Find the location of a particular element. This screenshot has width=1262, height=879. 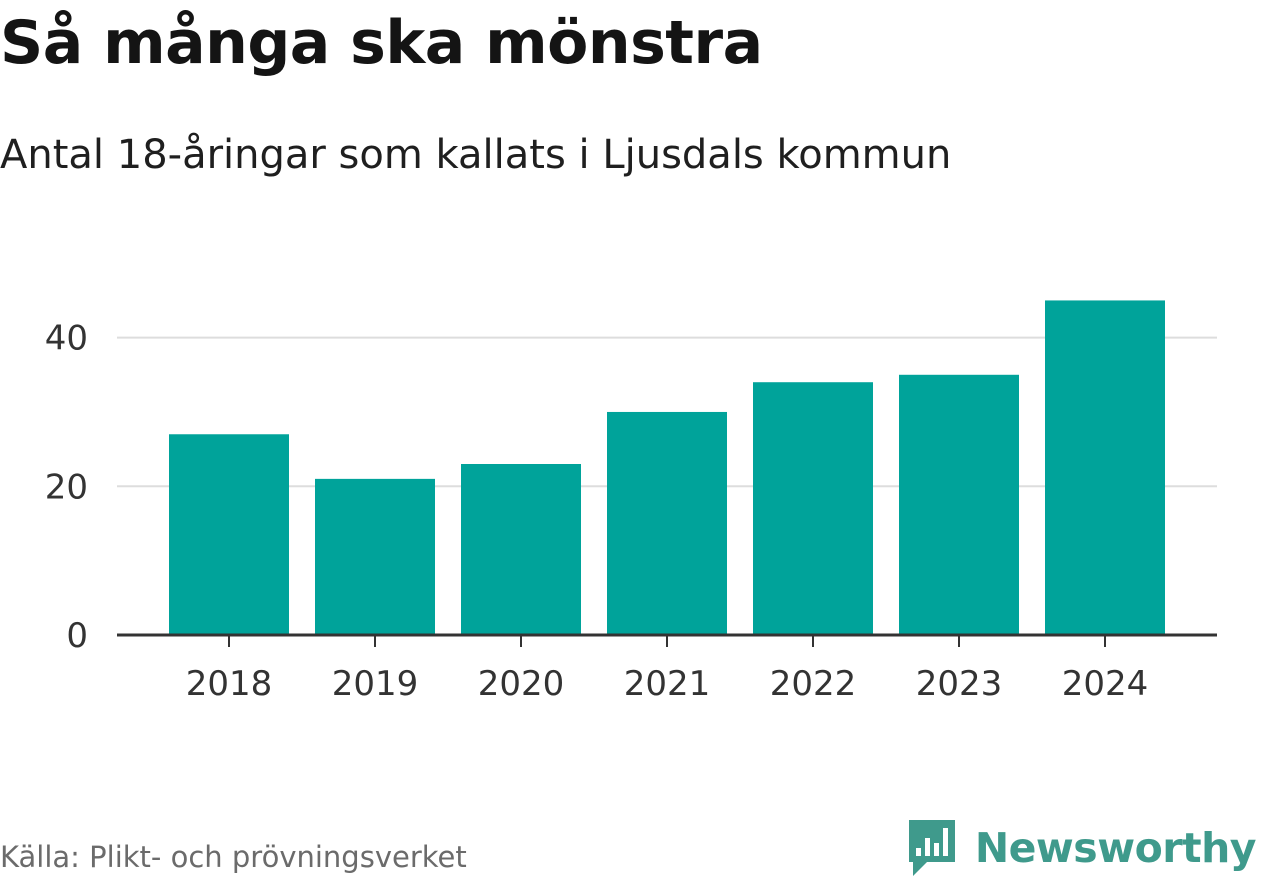

bar-2019 is located at coordinates (375, 556).